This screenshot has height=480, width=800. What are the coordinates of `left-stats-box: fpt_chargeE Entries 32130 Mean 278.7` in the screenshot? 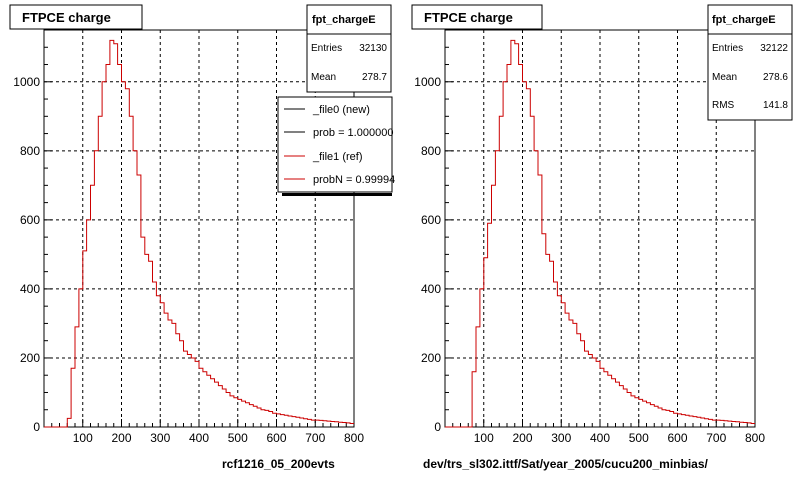 It's located at (349, 48).